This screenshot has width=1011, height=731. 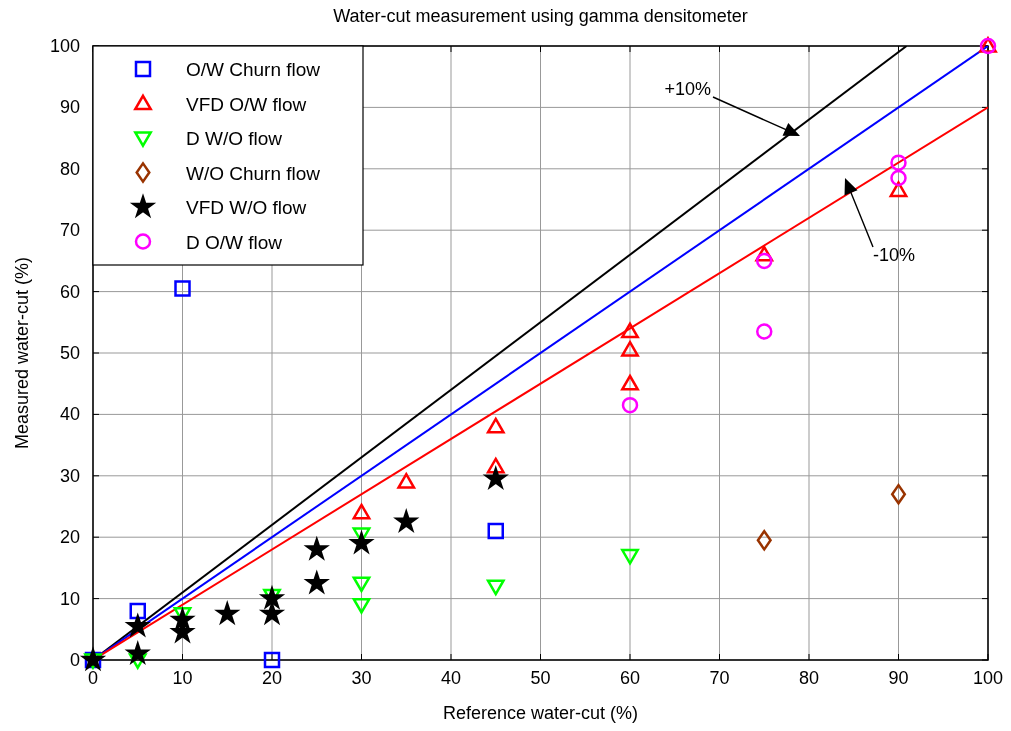 What do you see at coordinates (809, 678) in the screenshot?
I see `x-tick-label: 80` at bounding box center [809, 678].